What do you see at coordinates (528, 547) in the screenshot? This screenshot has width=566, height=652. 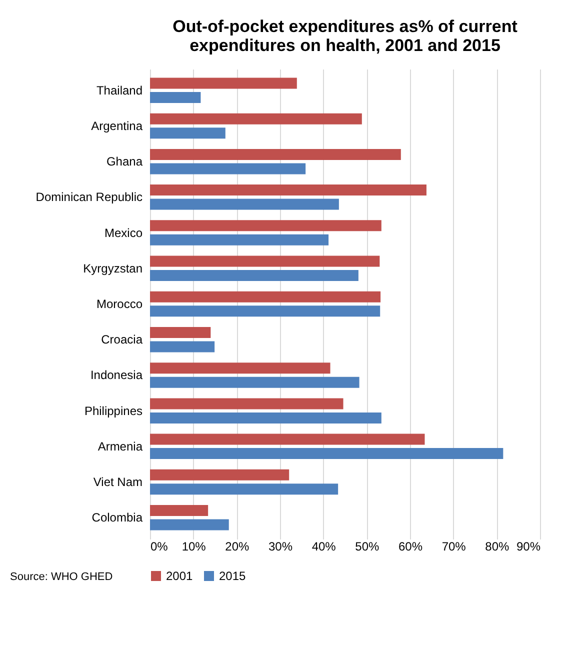 I see `x-tick-label: 90%` at bounding box center [528, 547].